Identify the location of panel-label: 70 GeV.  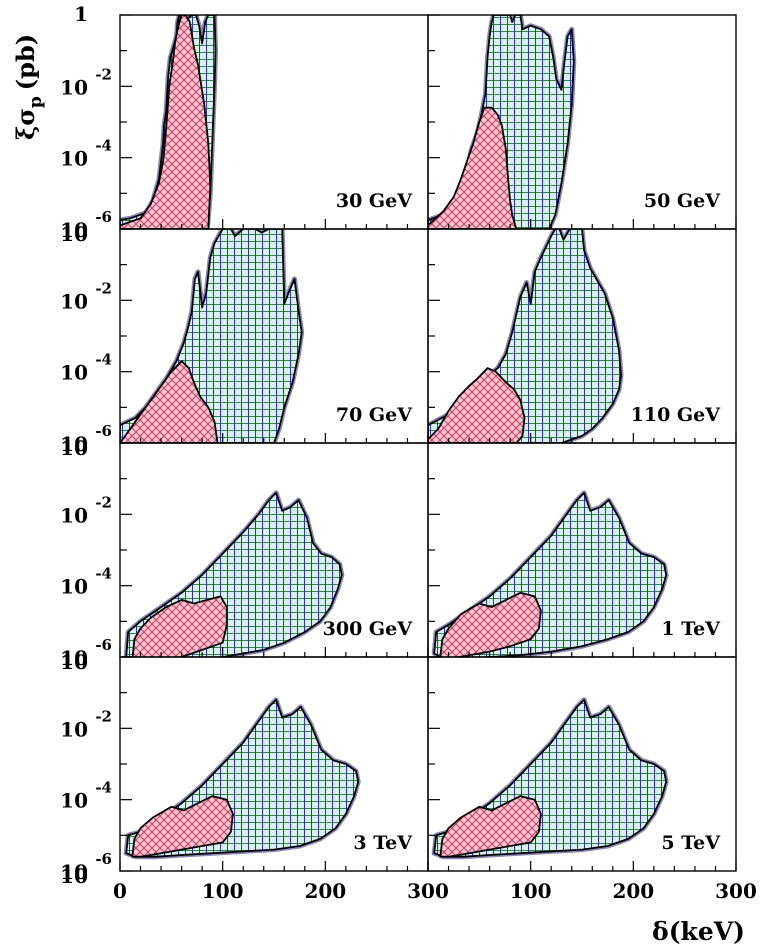
(374, 415).